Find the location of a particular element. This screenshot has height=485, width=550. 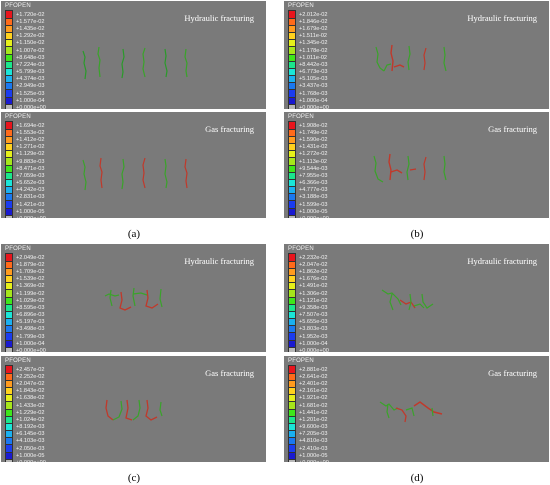

legend-value: +1.921e-02 is located at coordinates (313, 398).